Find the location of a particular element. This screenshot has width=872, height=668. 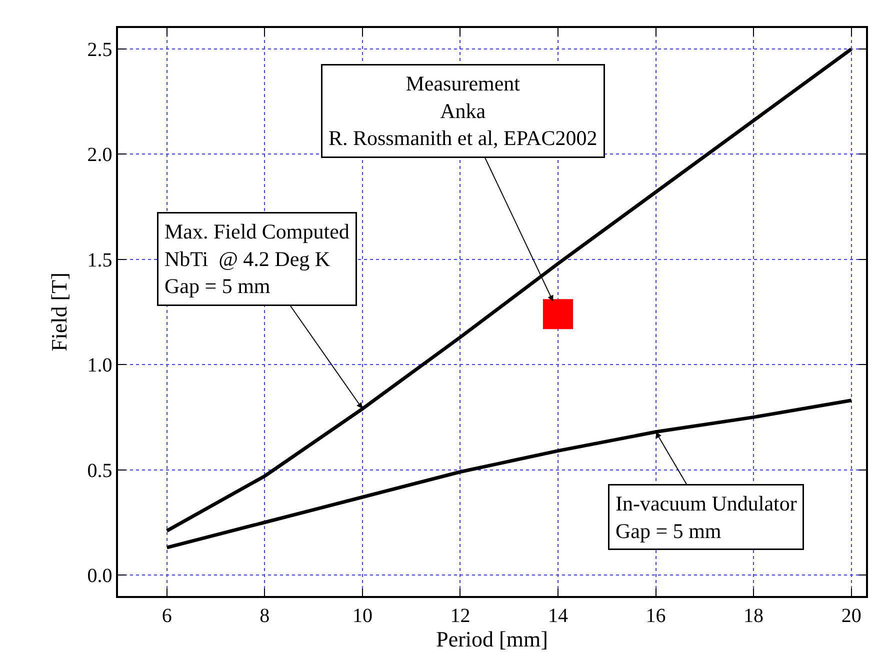

x-tick-label: 12 is located at coordinates (460, 615).